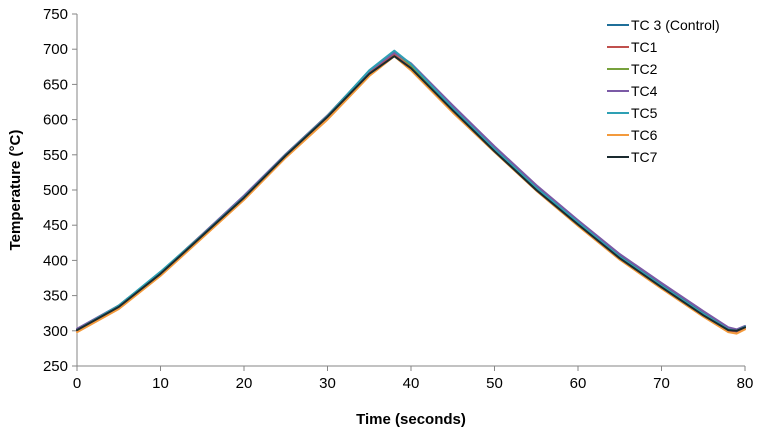 The width and height of the screenshot is (762, 433). I want to click on legend-label: TC4, so click(644, 91).